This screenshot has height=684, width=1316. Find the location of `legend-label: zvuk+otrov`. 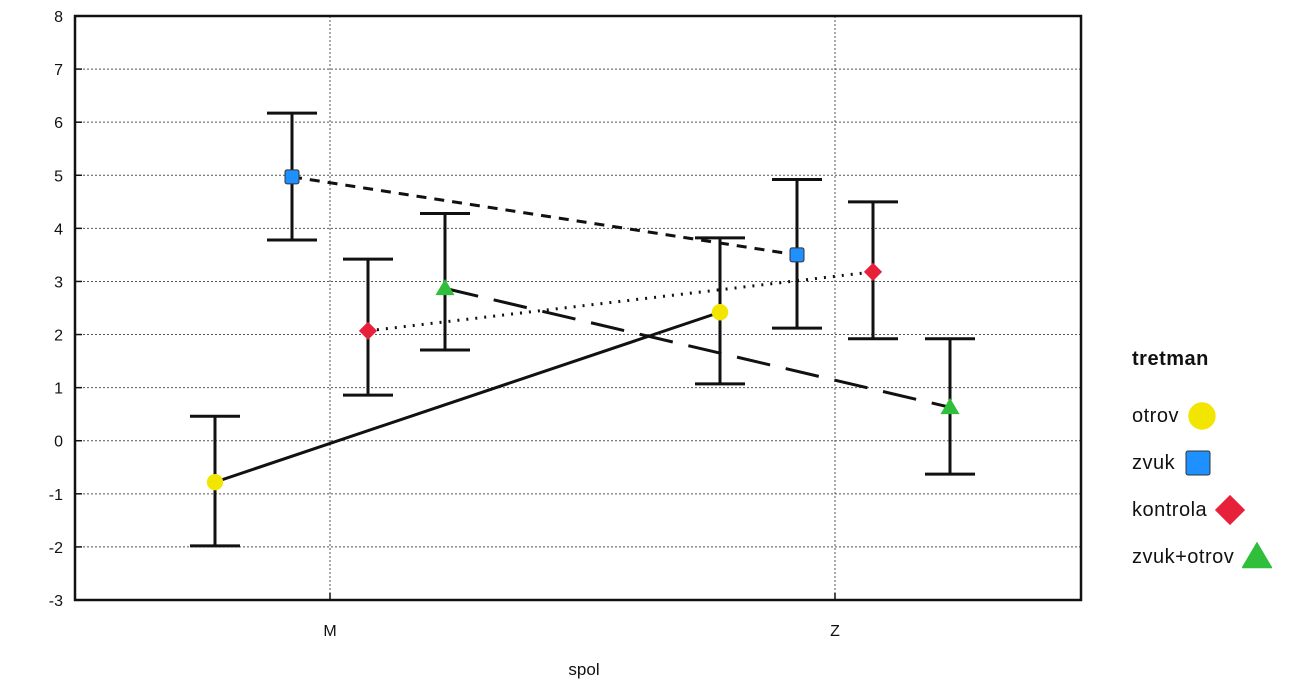

legend-label: zvuk+otrov is located at coordinates (1183, 556).